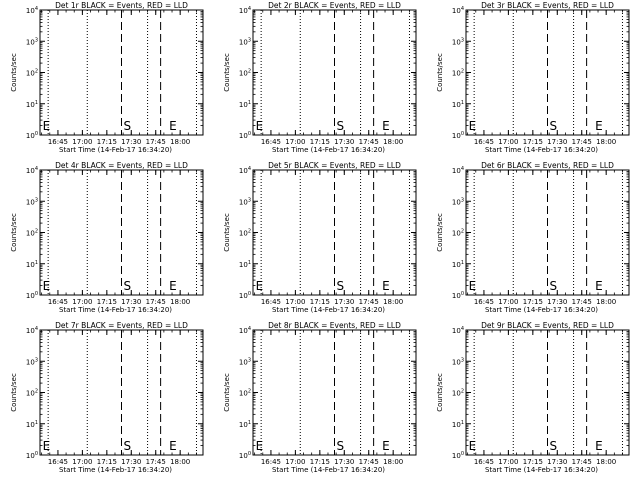  Describe the element at coordinates (334, 5) in the screenshot. I see `panel-title: Det 2r BLACK = Events, RED = LLD` at that location.